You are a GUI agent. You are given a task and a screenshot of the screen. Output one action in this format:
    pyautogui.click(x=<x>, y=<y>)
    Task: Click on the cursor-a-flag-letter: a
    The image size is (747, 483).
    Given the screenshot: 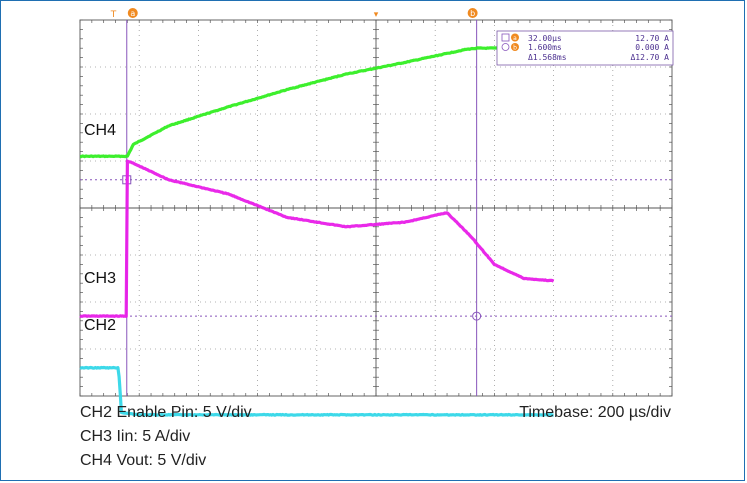 What is the action you would take?
    pyautogui.click(x=132, y=13)
    